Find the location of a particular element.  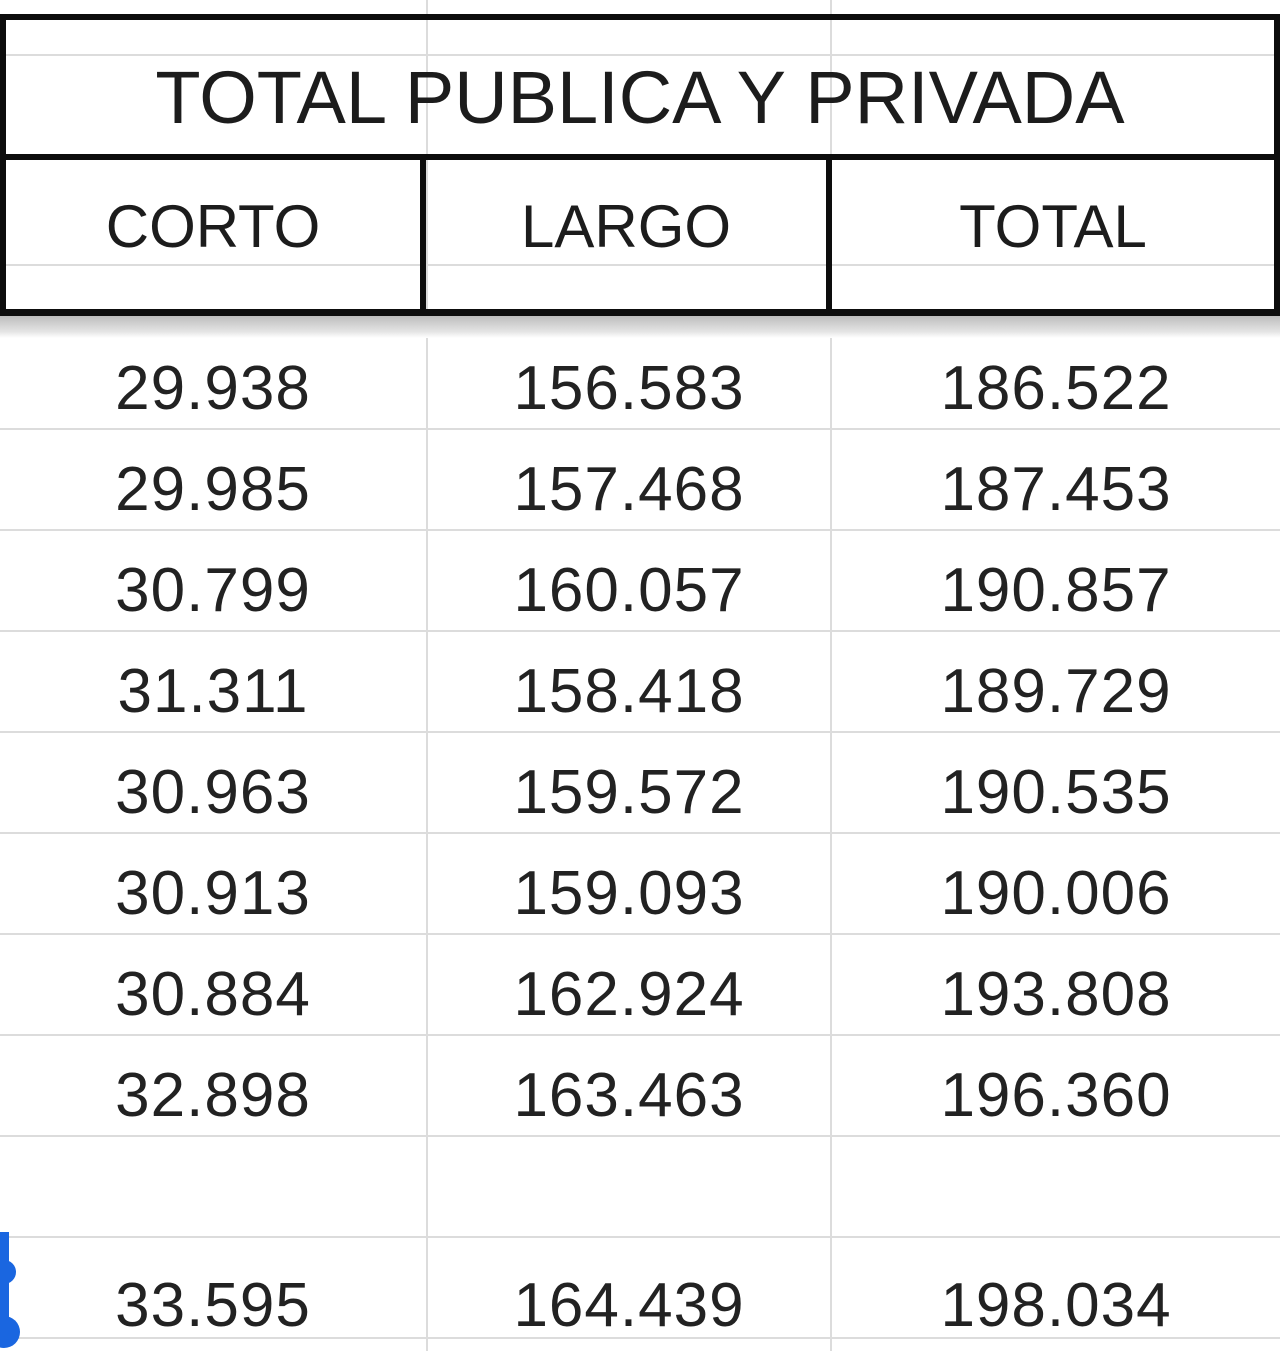

cell-largo: 157.468 is located at coordinates (629, 489).